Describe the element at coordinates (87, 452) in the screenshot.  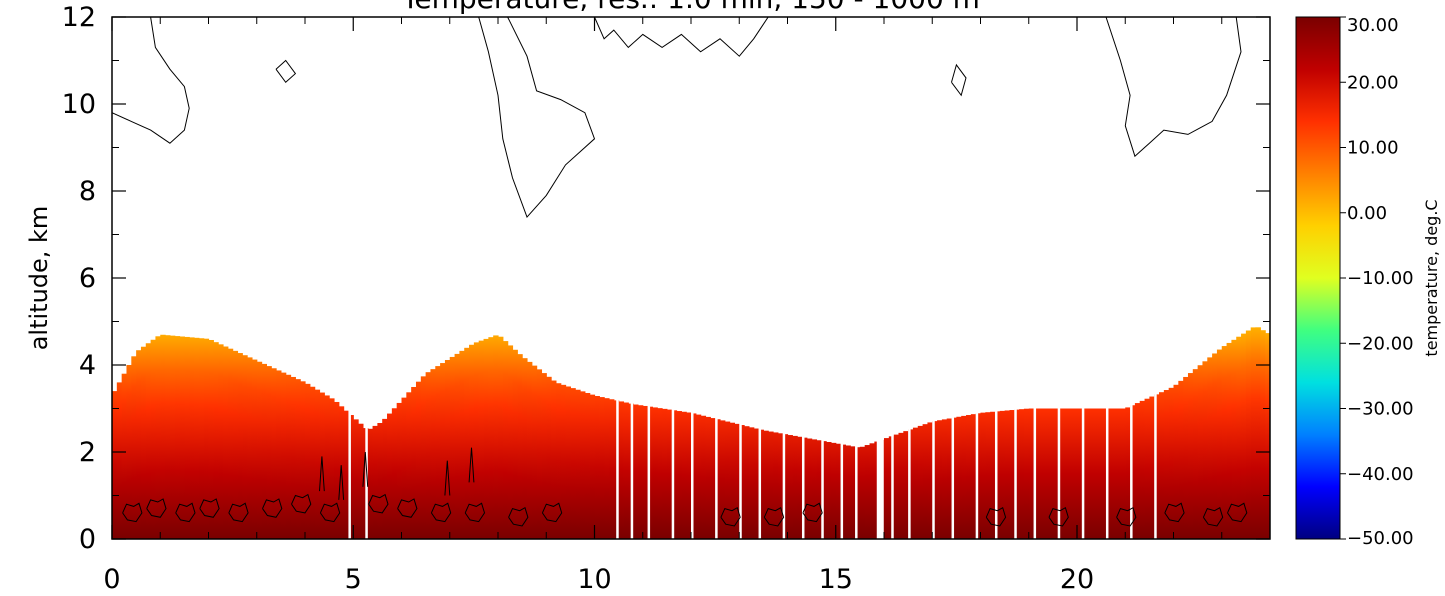
I see `y-tick-label: 2` at that location.